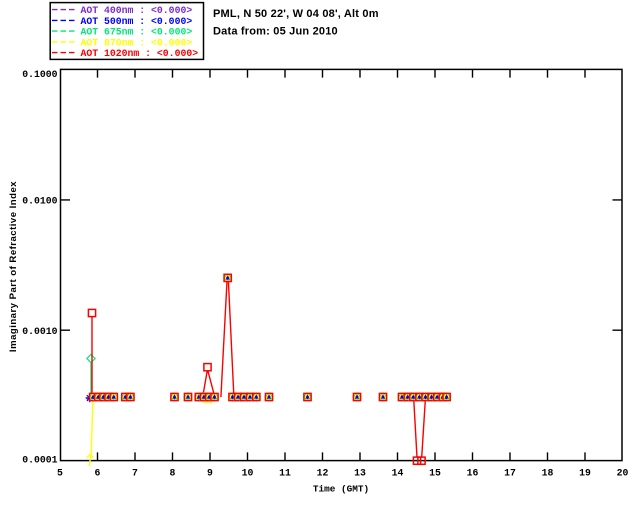  What do you see at coordinates (39, 460) in the screenshot?
I see `svg-text: 0.0001` at bounding box center [39, 460].